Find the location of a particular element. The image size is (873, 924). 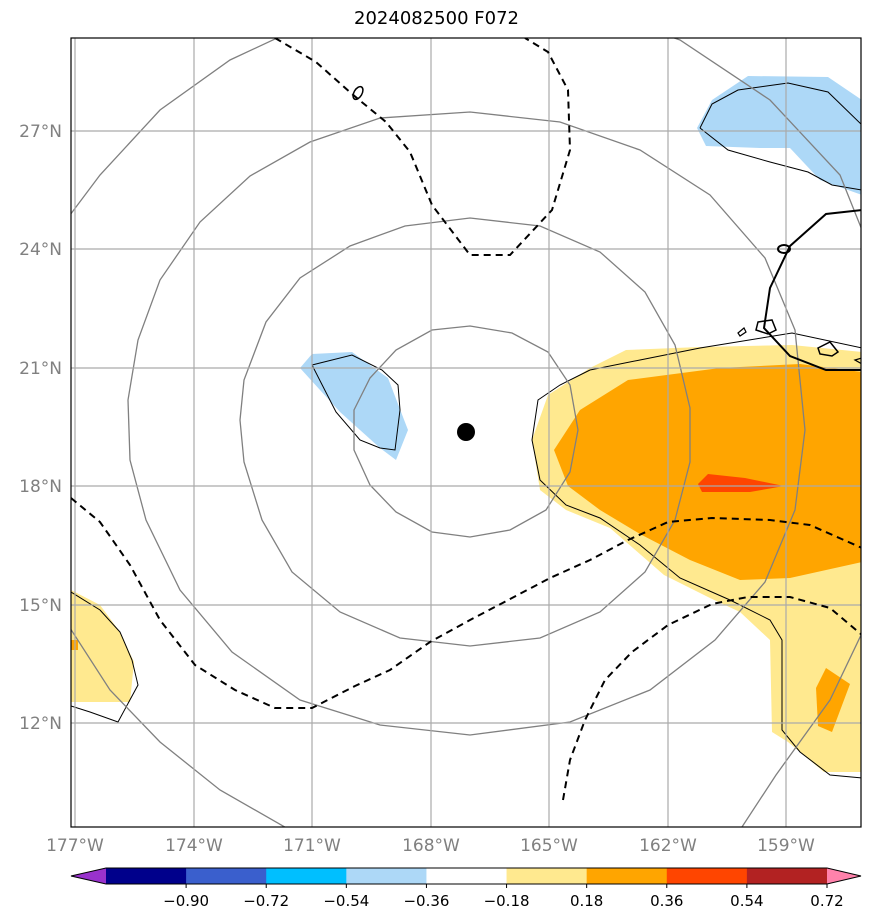

colorbar-tick-label: 0.54 is located at coordinates (746, 901).